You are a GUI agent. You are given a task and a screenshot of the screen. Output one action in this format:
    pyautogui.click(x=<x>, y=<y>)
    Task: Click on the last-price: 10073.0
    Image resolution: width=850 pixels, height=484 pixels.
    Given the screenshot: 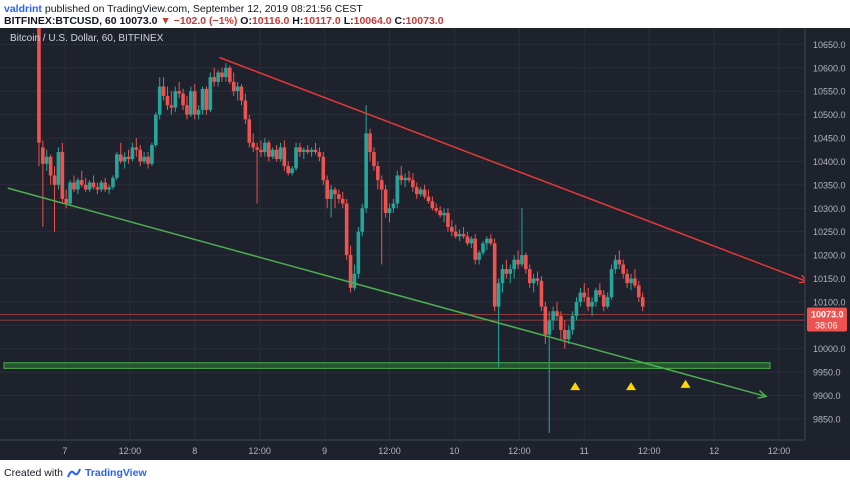 What is the action you would take?
    pyautogui.click(x=138, y=21)
    